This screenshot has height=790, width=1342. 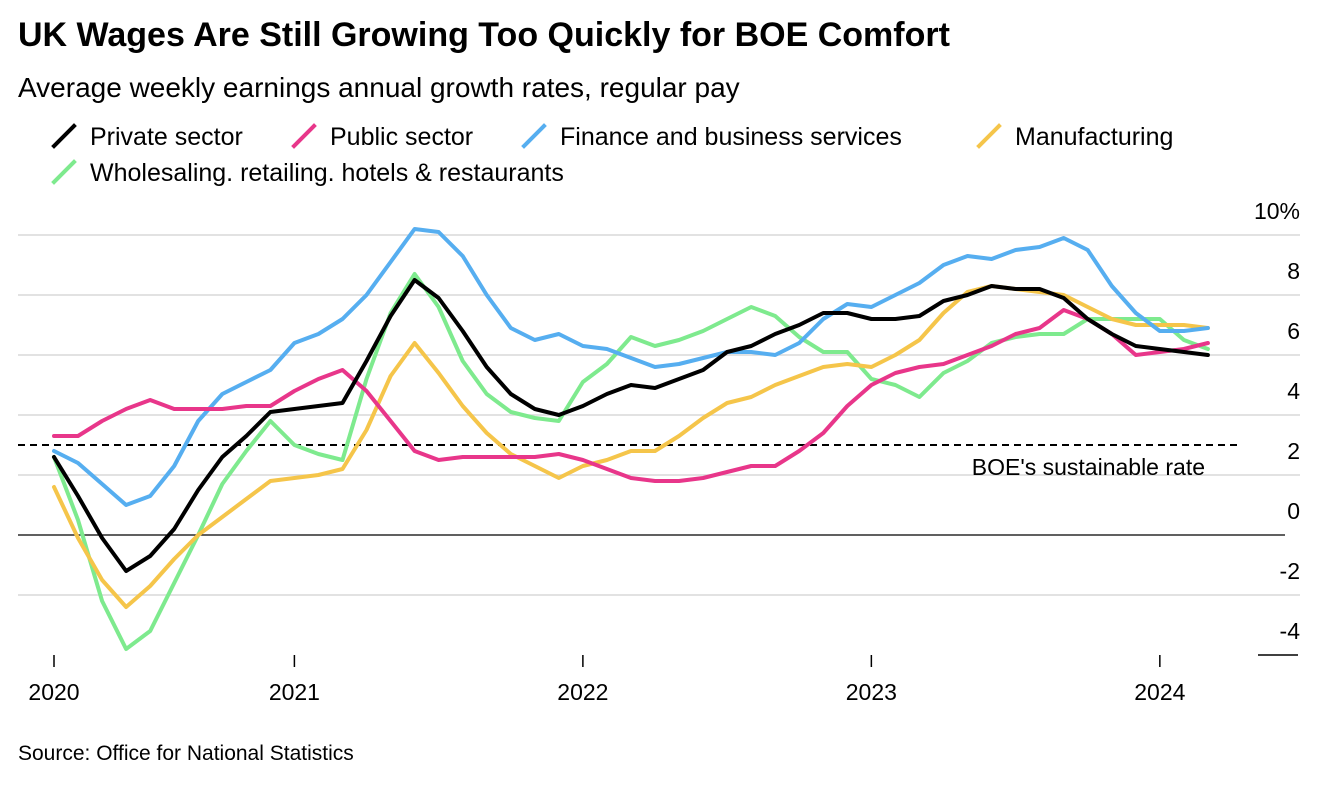 What do you see at coordinates (53, 692) in the screenshot?
I see `x-tick-label: 2020` at bounding box center [53, 692].